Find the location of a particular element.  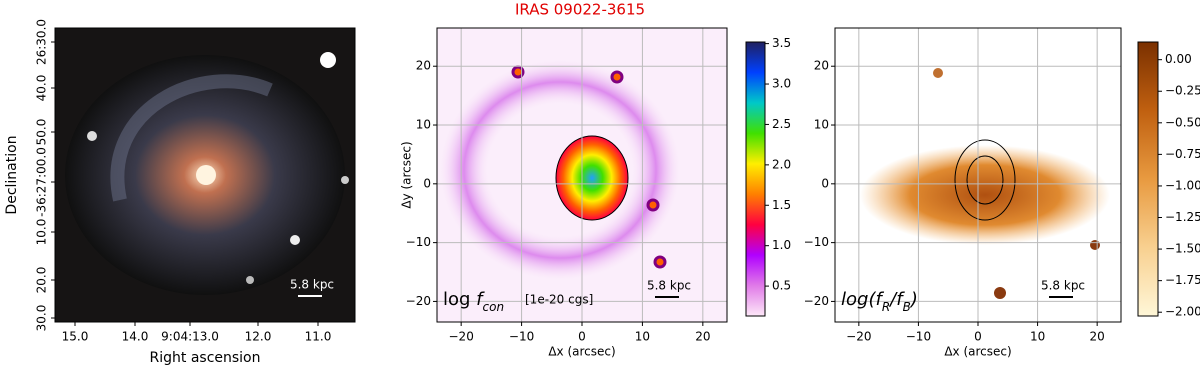

colorbar-tick-label: 0.00 is located at coordinates (1178, 59).